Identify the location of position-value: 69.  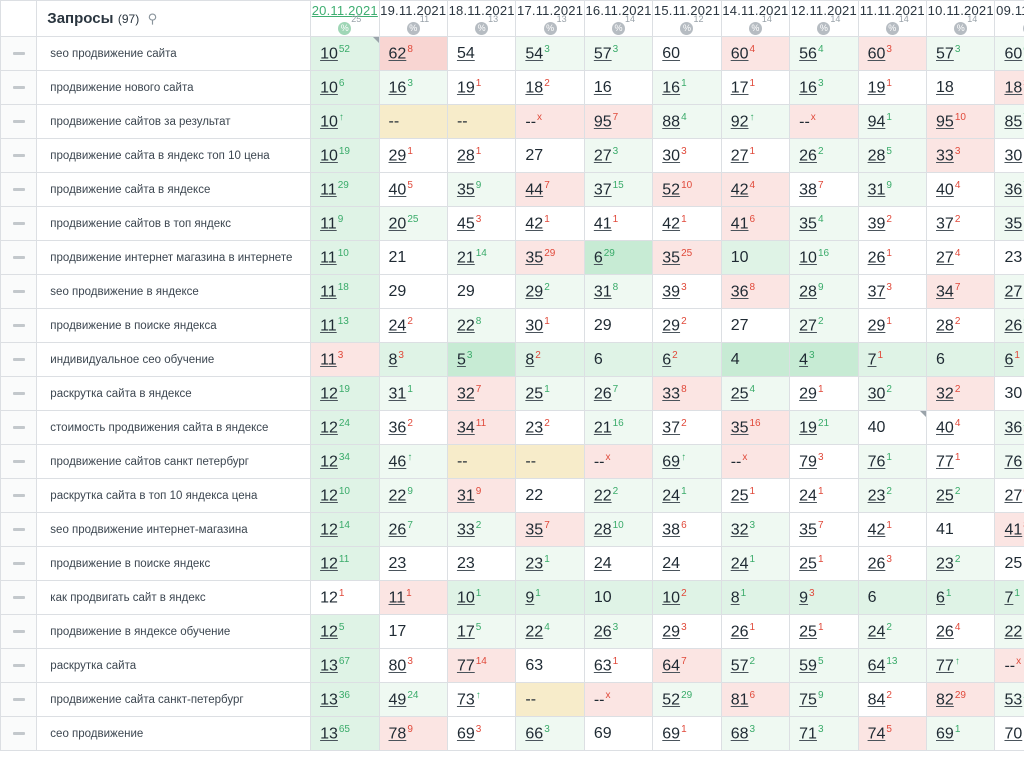
(945, 734).